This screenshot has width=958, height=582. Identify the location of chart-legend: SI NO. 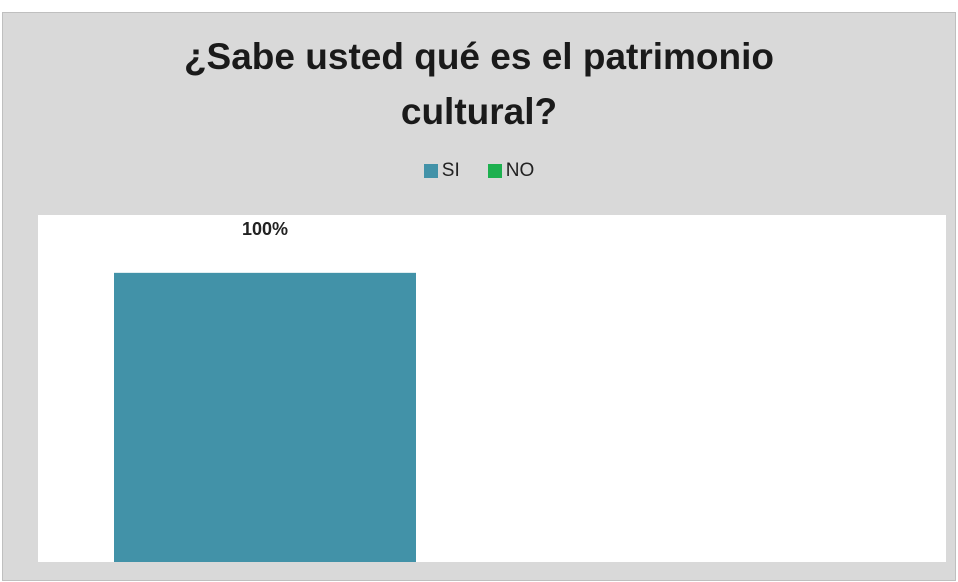
(479, 171).